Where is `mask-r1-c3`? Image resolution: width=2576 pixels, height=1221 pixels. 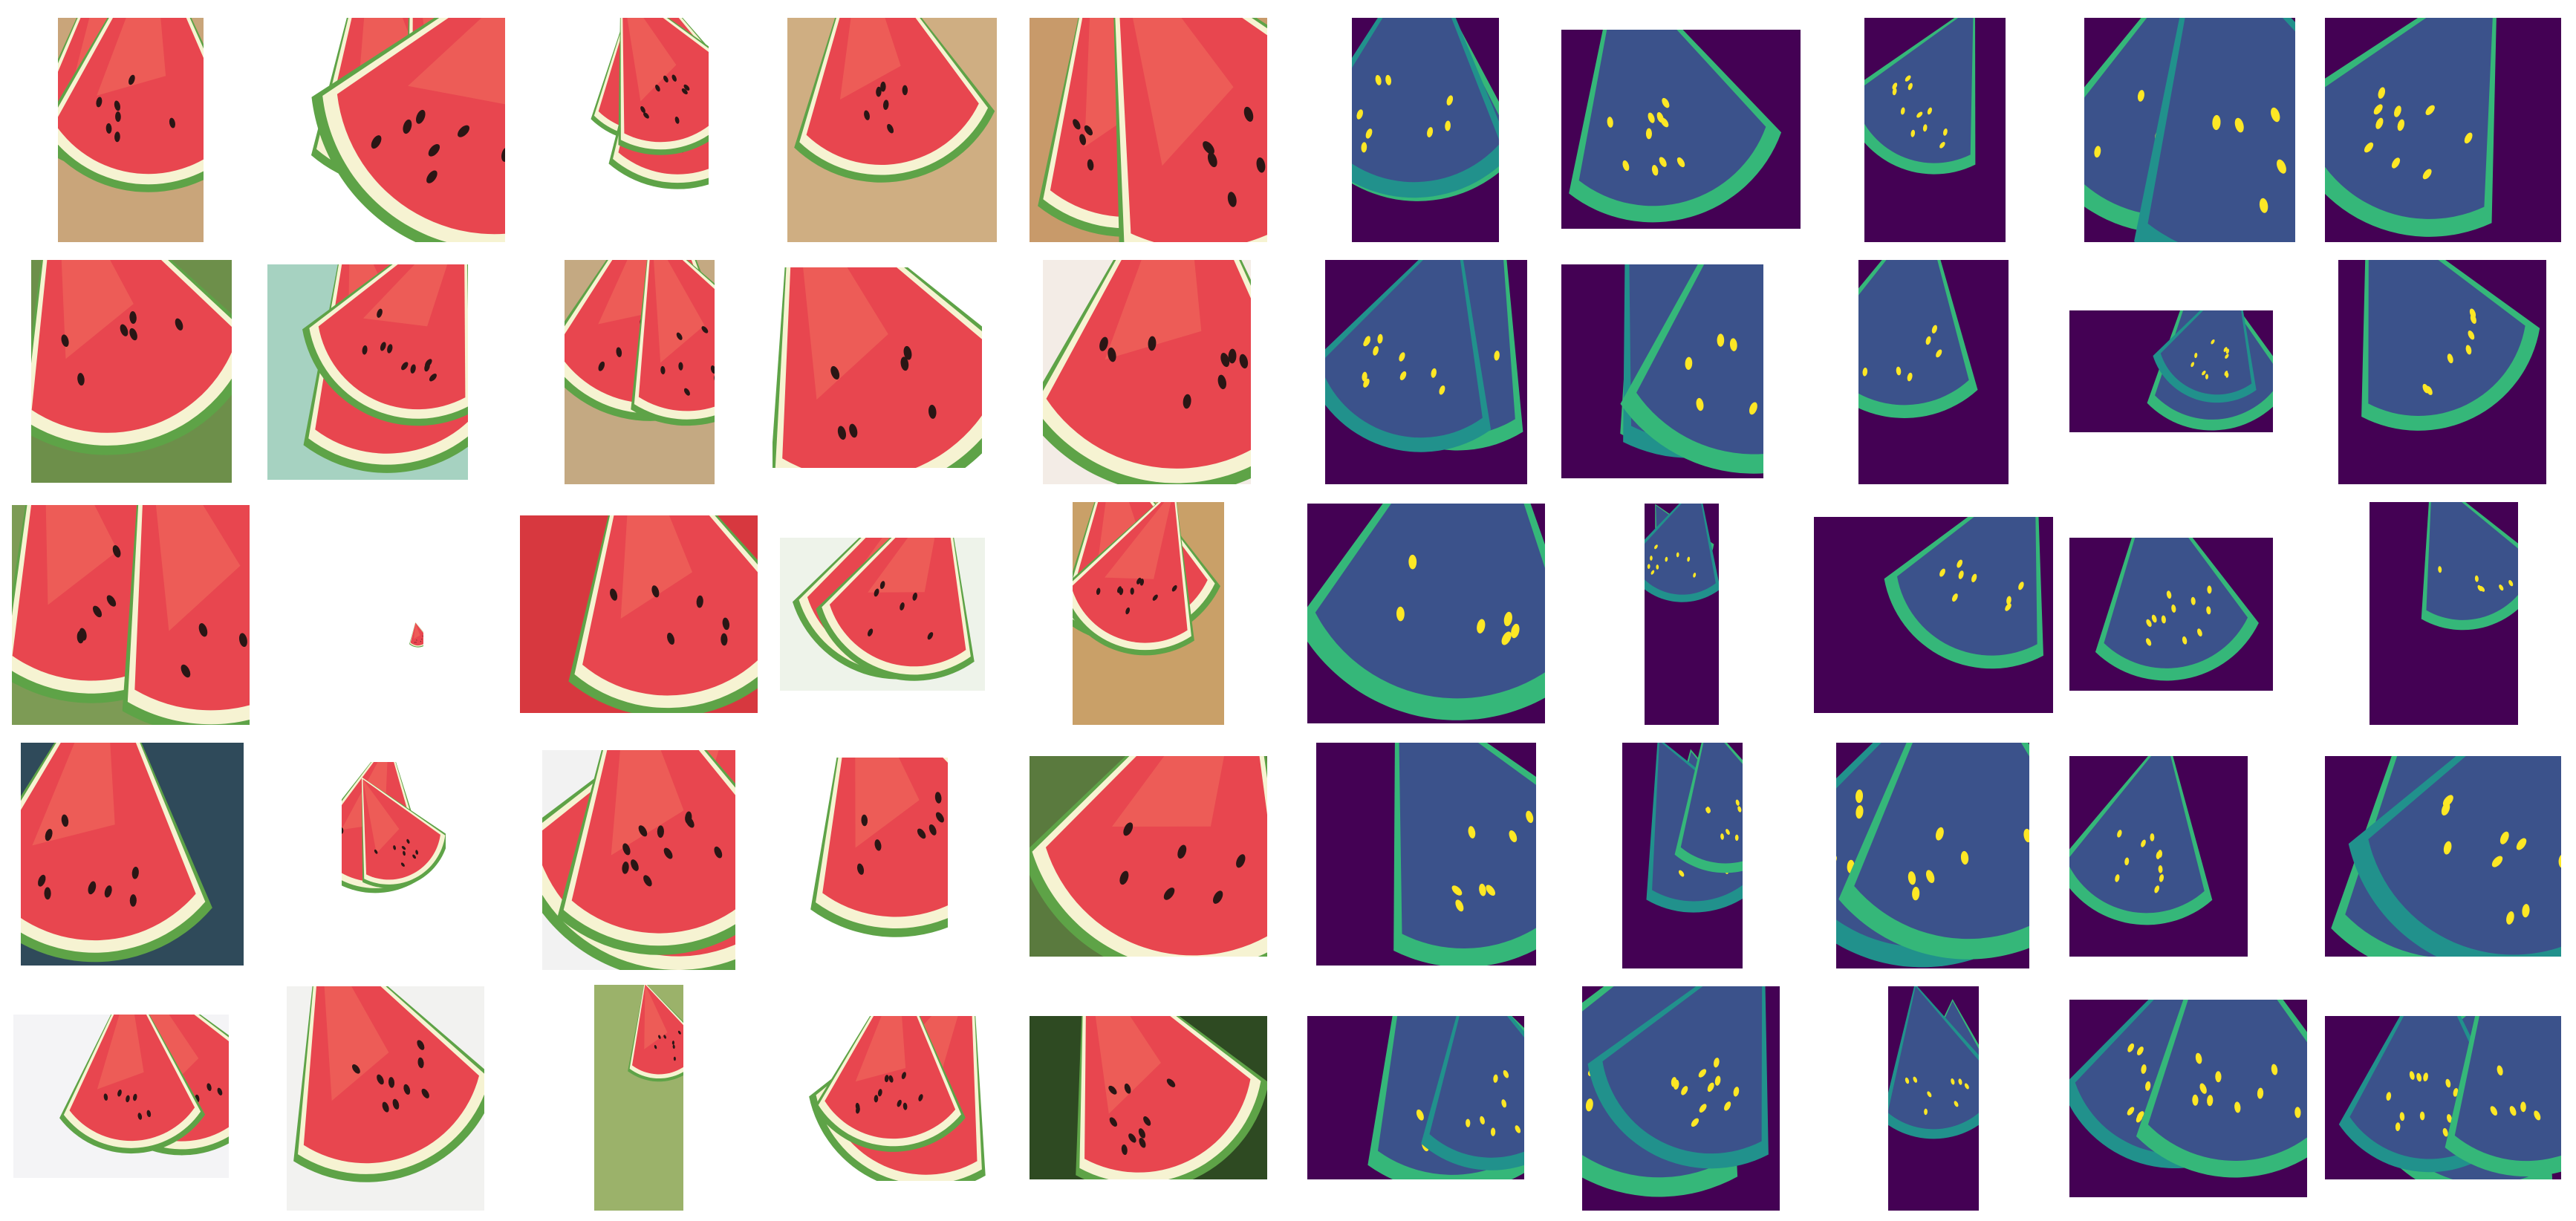 mask-r1-c3 is located at coordinates (1935, 130).